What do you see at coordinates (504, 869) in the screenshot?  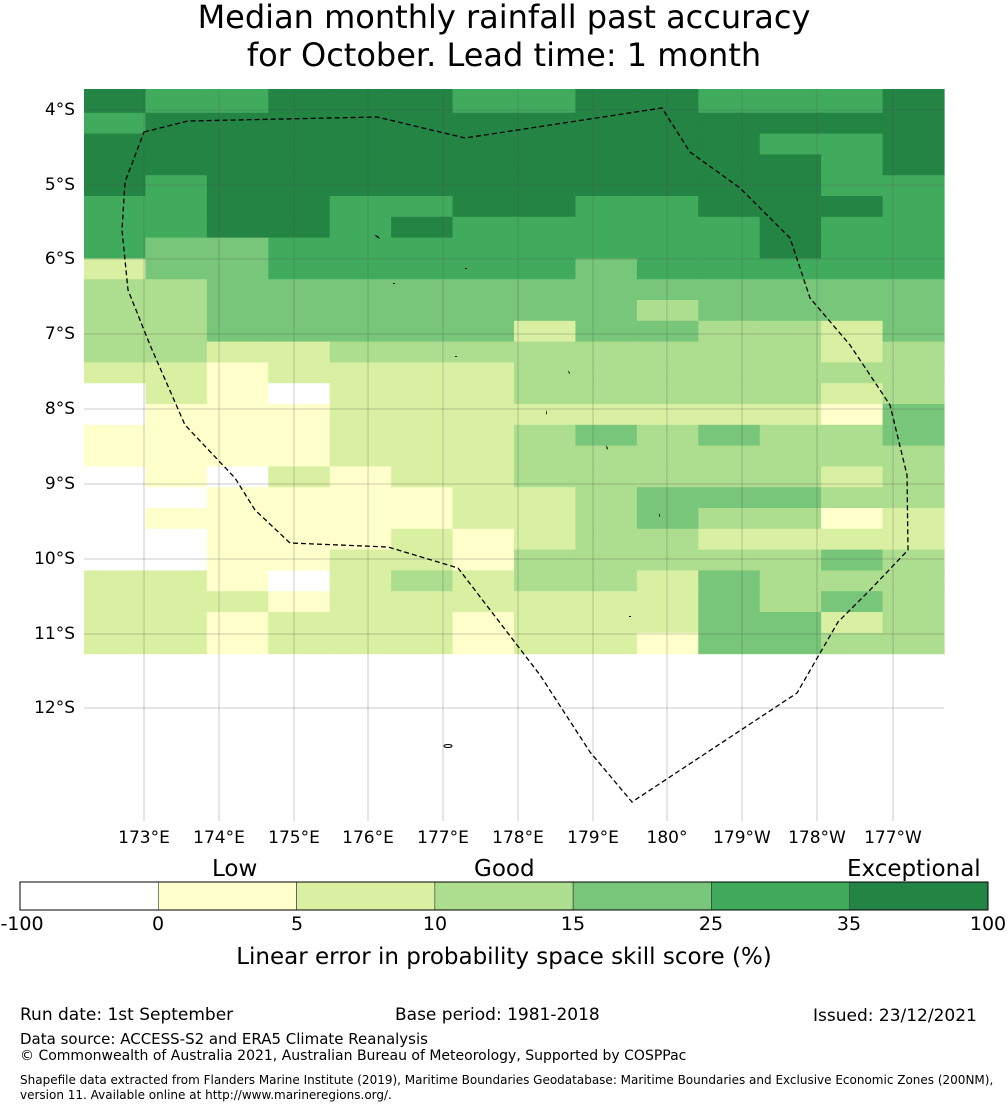 I see `colorbar-category-good: Good` at bounding box center [504, 869].